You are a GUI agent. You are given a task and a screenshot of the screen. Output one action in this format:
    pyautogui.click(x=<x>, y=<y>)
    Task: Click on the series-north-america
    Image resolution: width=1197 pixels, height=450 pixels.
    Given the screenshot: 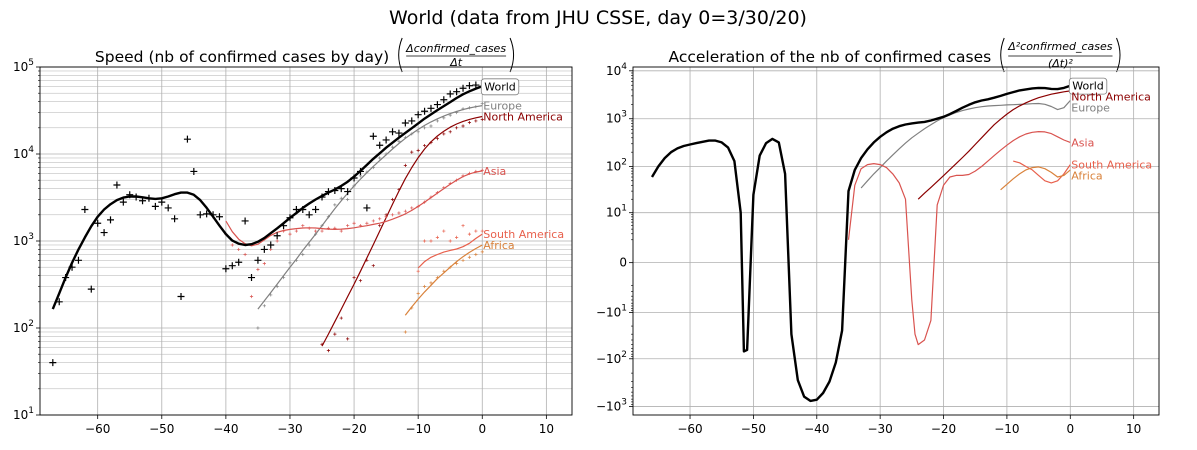 What is the action you would take?
    pyautogui.click(x=402, y=234)
    